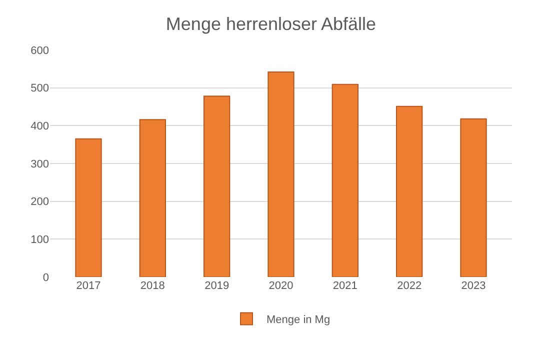  Describe the element at coordinates (39, 202) in the screenshot. I see `y-tick-label: 200` at that location.